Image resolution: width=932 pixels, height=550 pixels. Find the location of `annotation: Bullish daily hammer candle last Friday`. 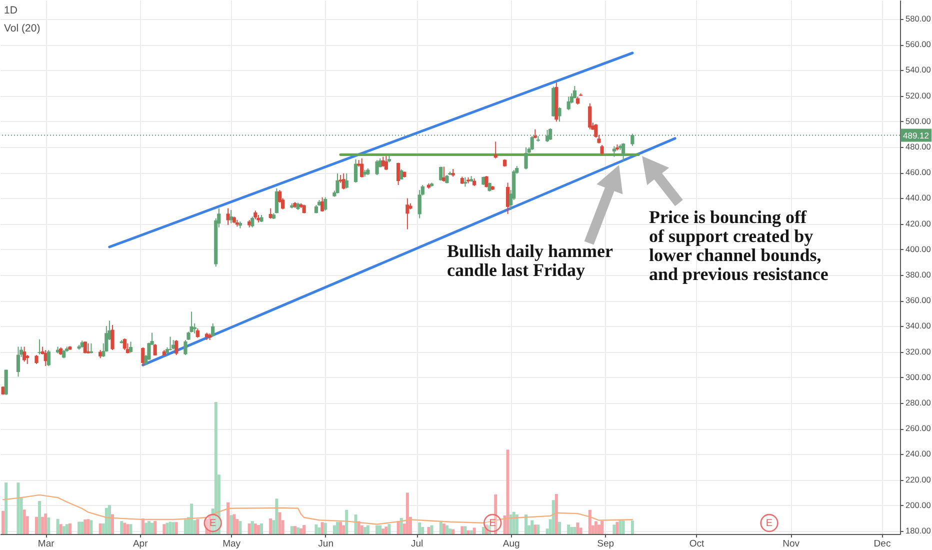

annotation: Bullish daily hammer candle last Friday is located at coordinates (530, 260).